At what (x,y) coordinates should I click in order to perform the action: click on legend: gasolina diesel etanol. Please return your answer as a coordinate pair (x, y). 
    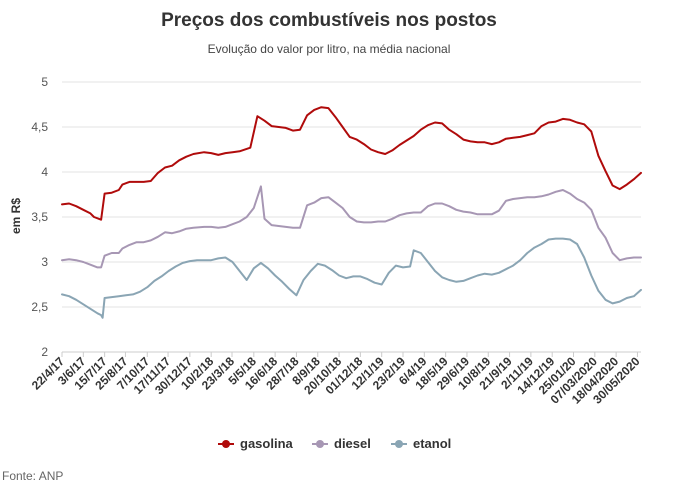
    Looking at the image, I should click on (334, 443).